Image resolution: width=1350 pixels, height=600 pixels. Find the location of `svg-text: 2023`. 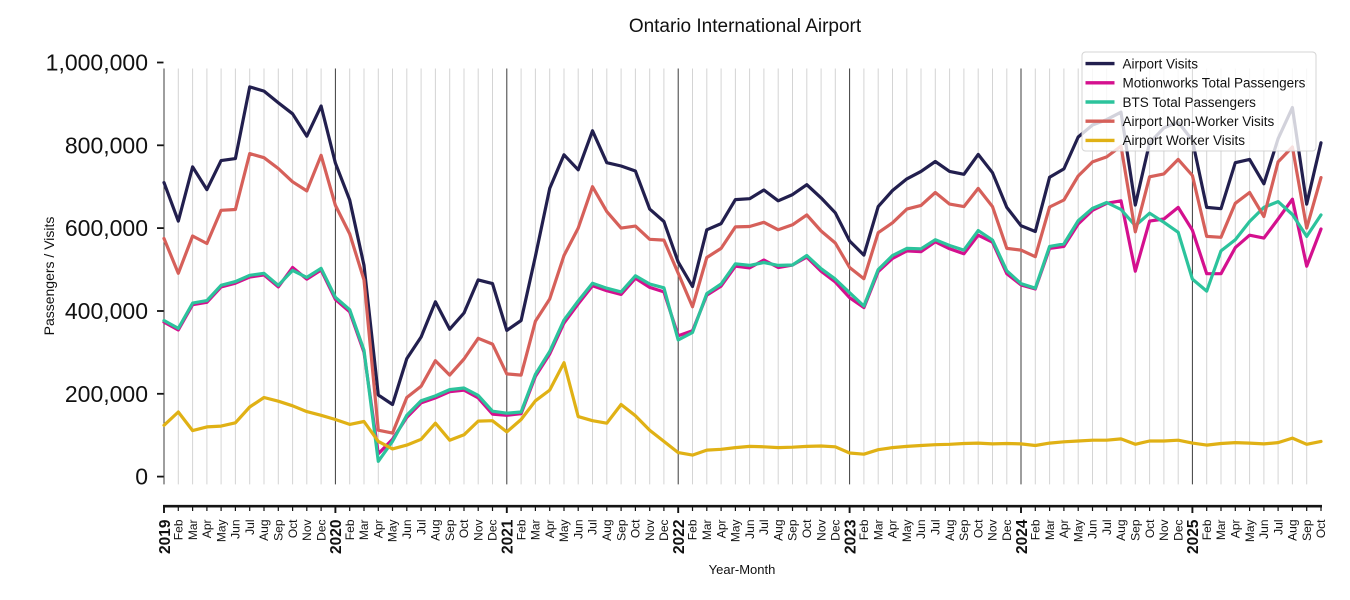

svg-text: 2023 is located at coordinates (850, 536).